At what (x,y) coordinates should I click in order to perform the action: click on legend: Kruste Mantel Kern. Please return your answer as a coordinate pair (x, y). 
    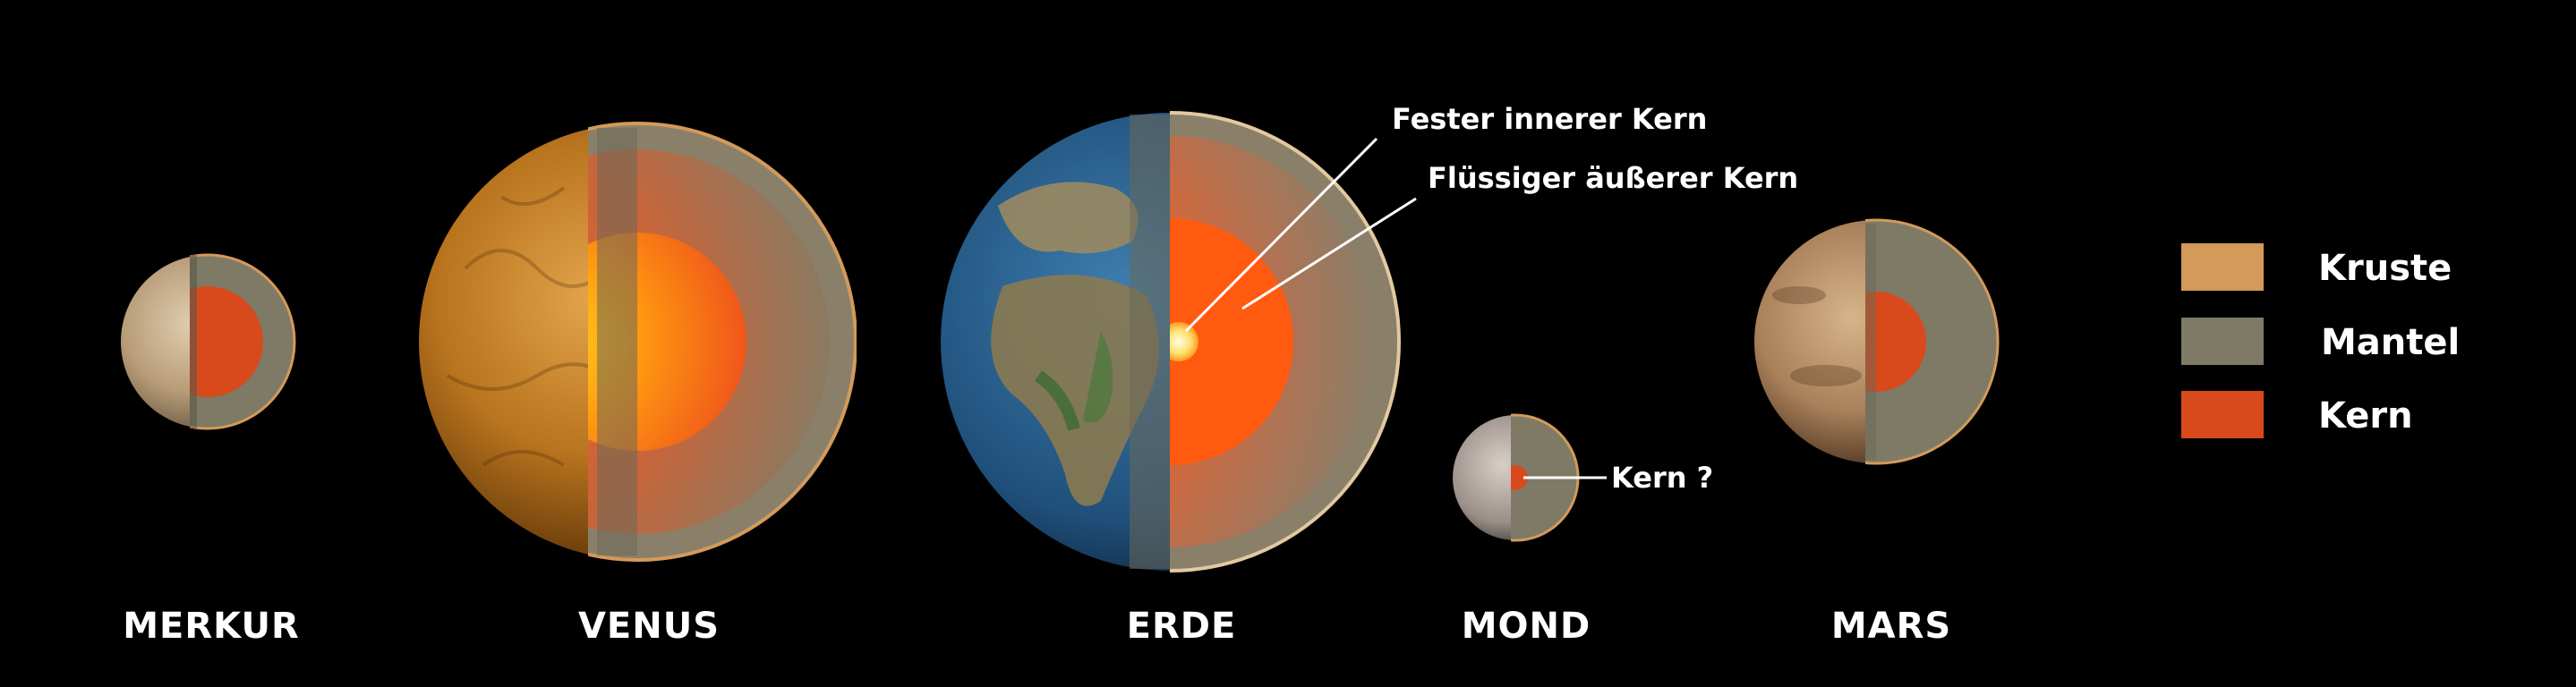
    Looking at the image, I should click on (2320, 340).